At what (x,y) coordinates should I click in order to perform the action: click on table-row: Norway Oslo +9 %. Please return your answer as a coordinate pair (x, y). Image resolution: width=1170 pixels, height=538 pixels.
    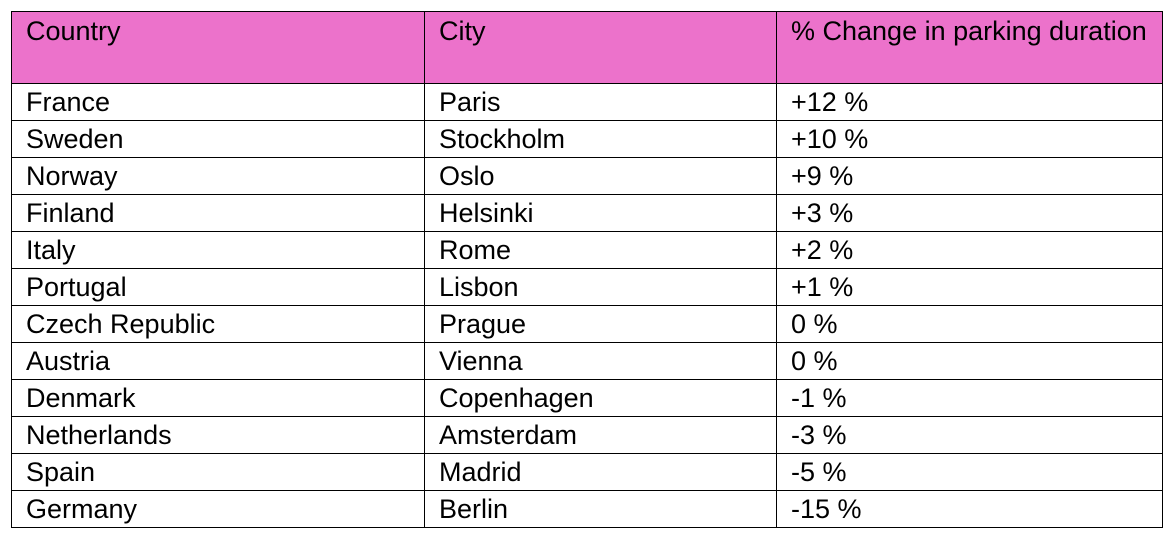
    Looking at the image, I should click on (587, 176).